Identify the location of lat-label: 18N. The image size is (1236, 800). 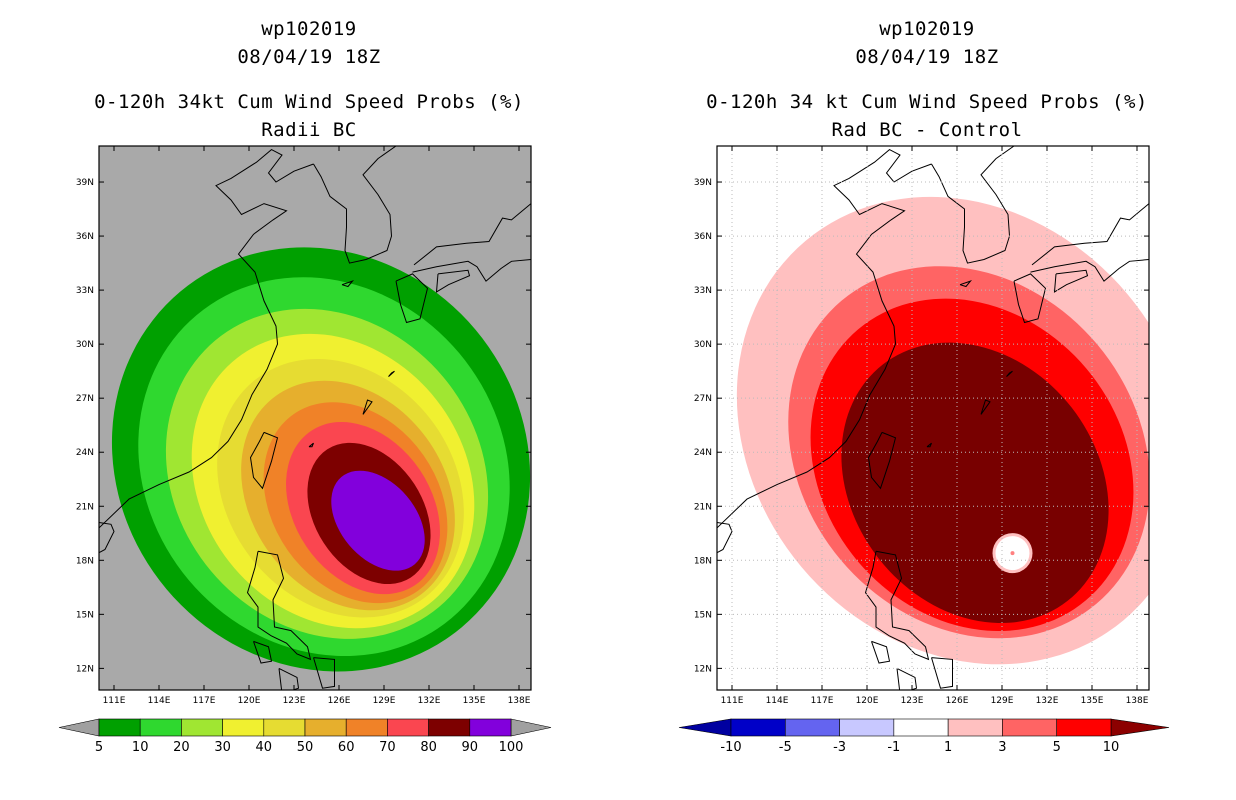
(703, 561).